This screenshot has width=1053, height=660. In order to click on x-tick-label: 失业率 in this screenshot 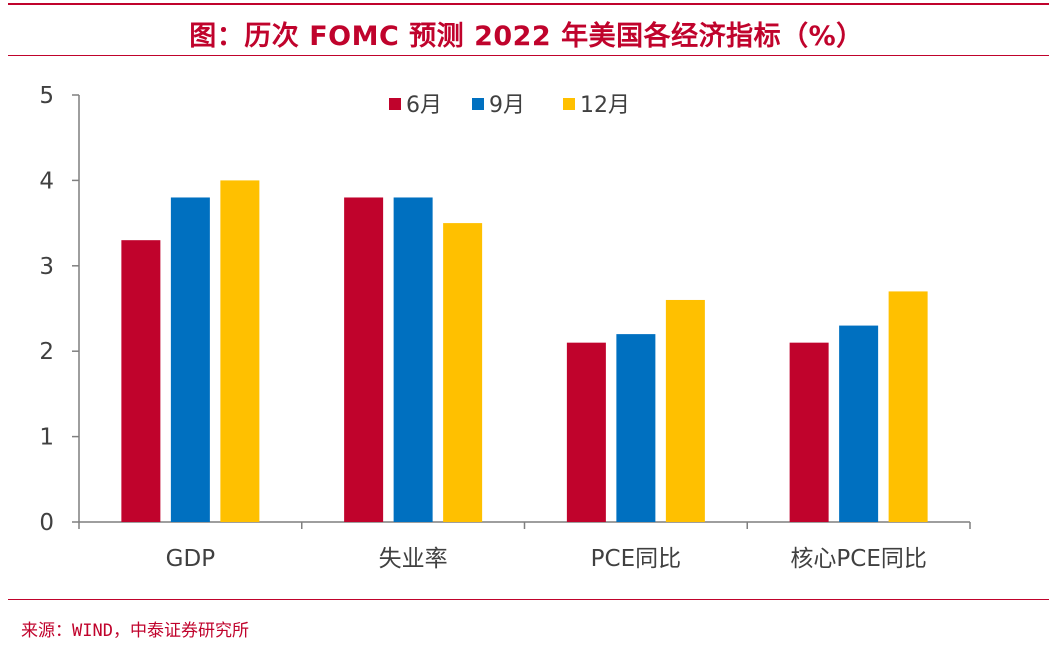, I will do `click(413, 559)`.